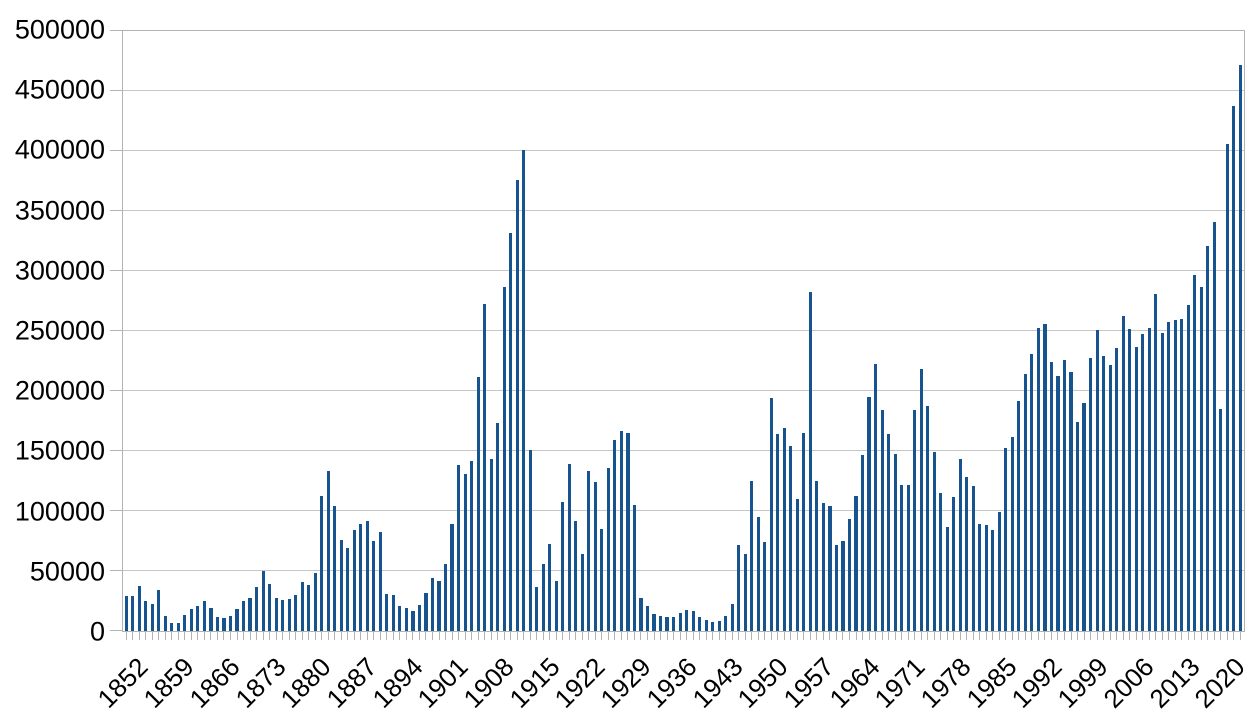 Image resolution: width=1256 pixels, height=723 pixels. Describe the element at coordinates (945, 682) in the screenshot. I see `x-axis-label-text: 1978` at that location.